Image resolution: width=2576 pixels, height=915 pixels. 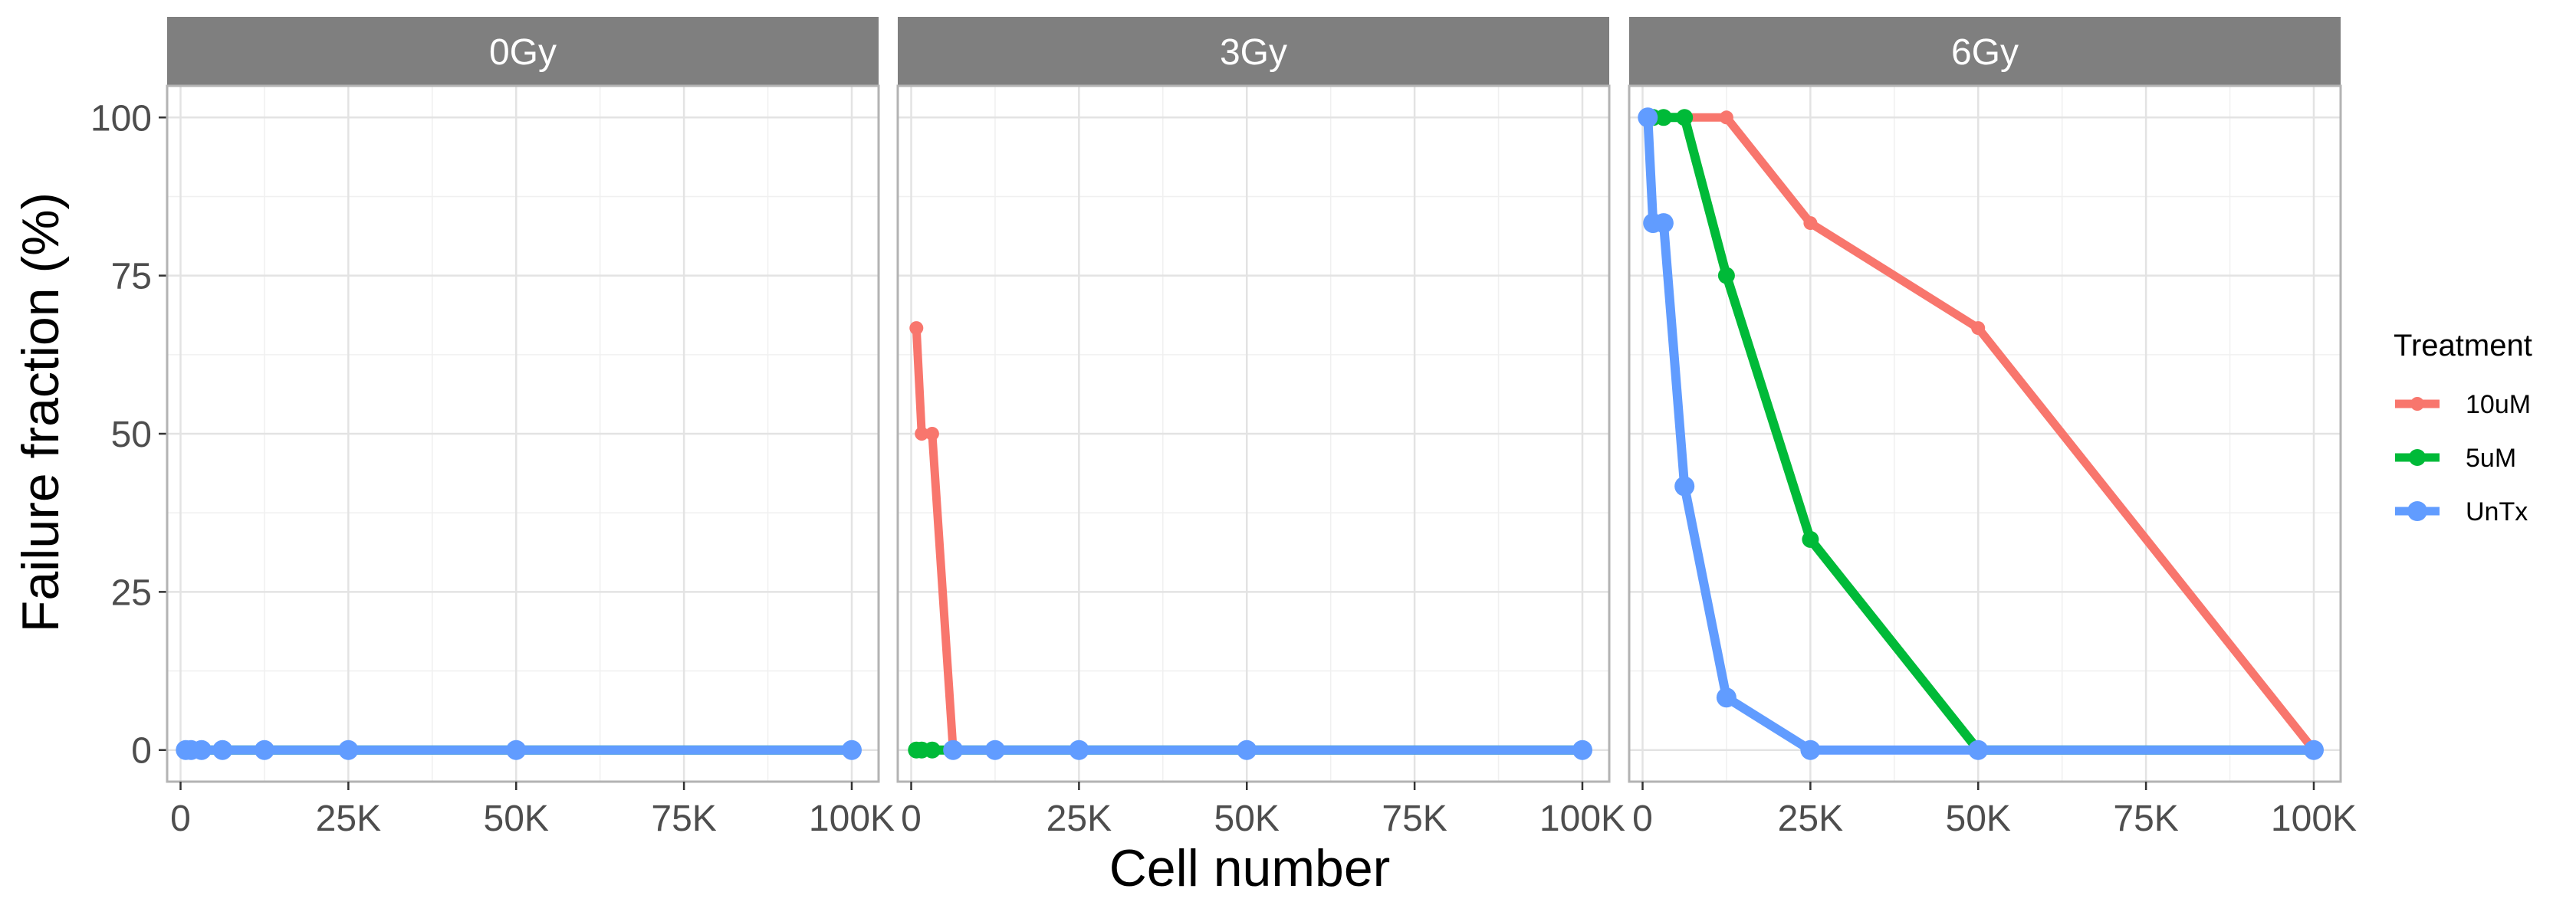 What do you see at coordinates (41, 412) in the screenshot?
I see `y-axis-title: Failure fraction (%)` at bounding box center [41, 412].